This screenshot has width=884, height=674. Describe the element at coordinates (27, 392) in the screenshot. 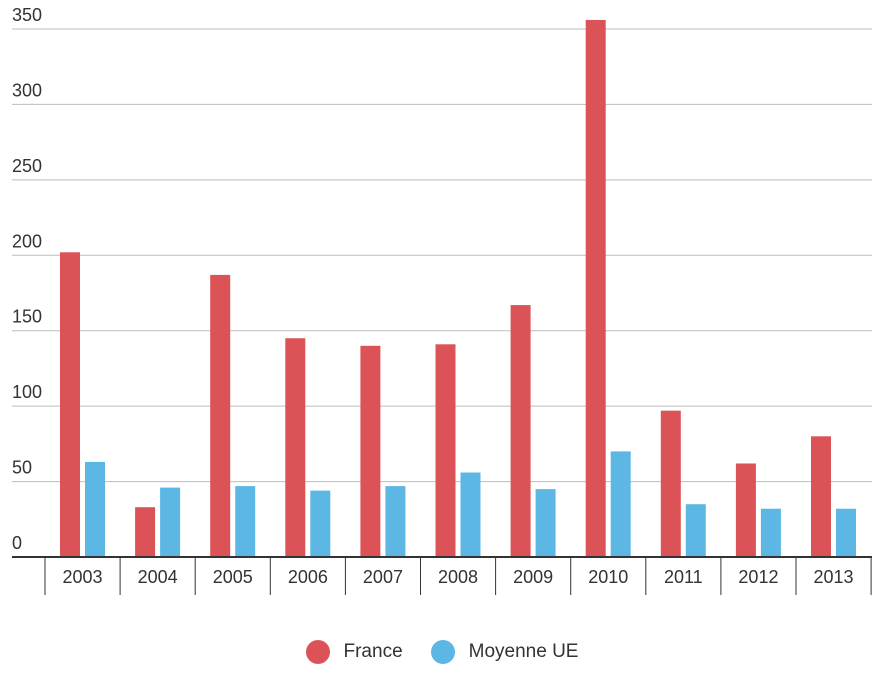

I see `y-tick-label: 100` at that location.